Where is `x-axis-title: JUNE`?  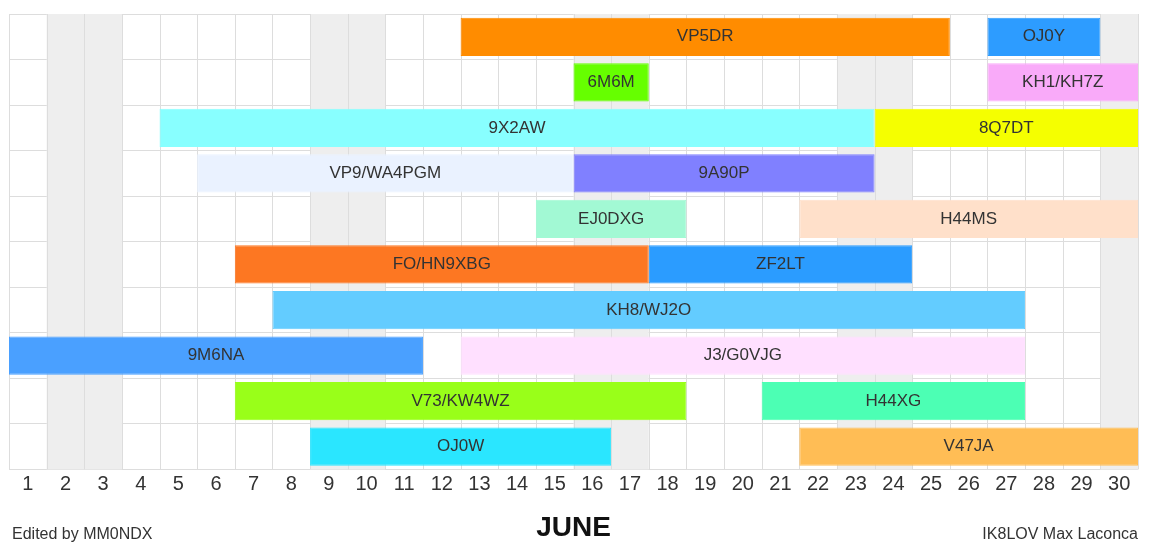 x-axis-title: JUNE is located at coordinates (573, 526).